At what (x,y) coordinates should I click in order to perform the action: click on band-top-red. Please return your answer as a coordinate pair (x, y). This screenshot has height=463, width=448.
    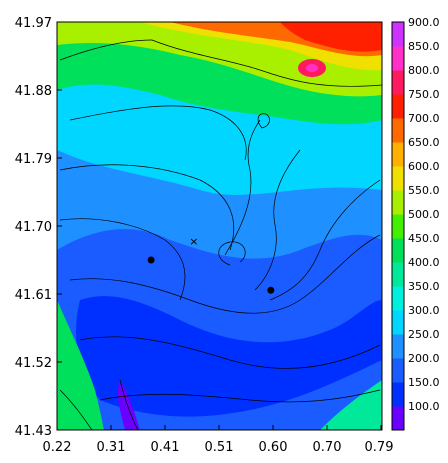
    Looking at the image, I should click on (331, 37).